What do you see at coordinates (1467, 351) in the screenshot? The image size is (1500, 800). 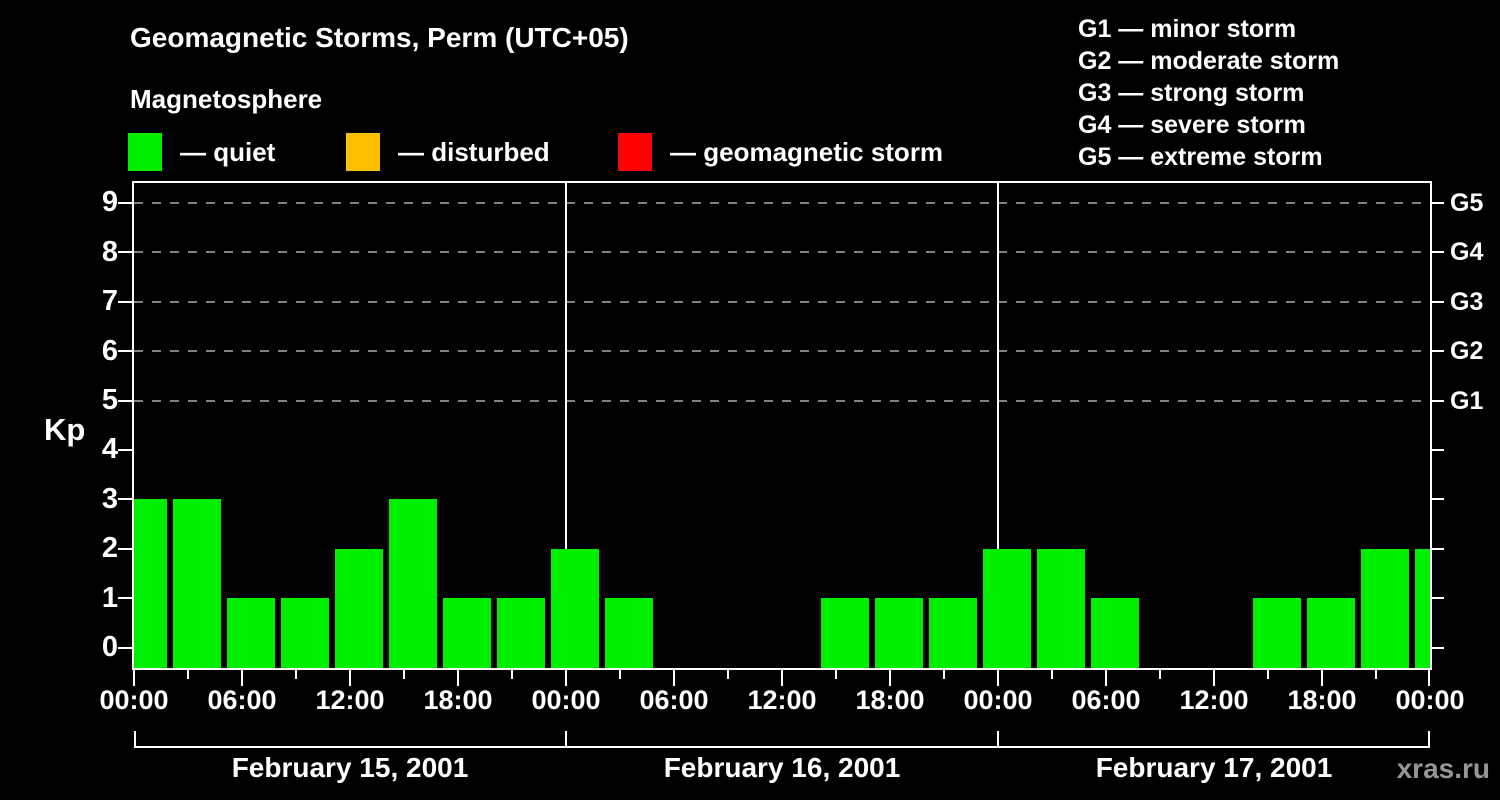 I see `g-level-label-g2: G2` at bounding box center [1467, 351].